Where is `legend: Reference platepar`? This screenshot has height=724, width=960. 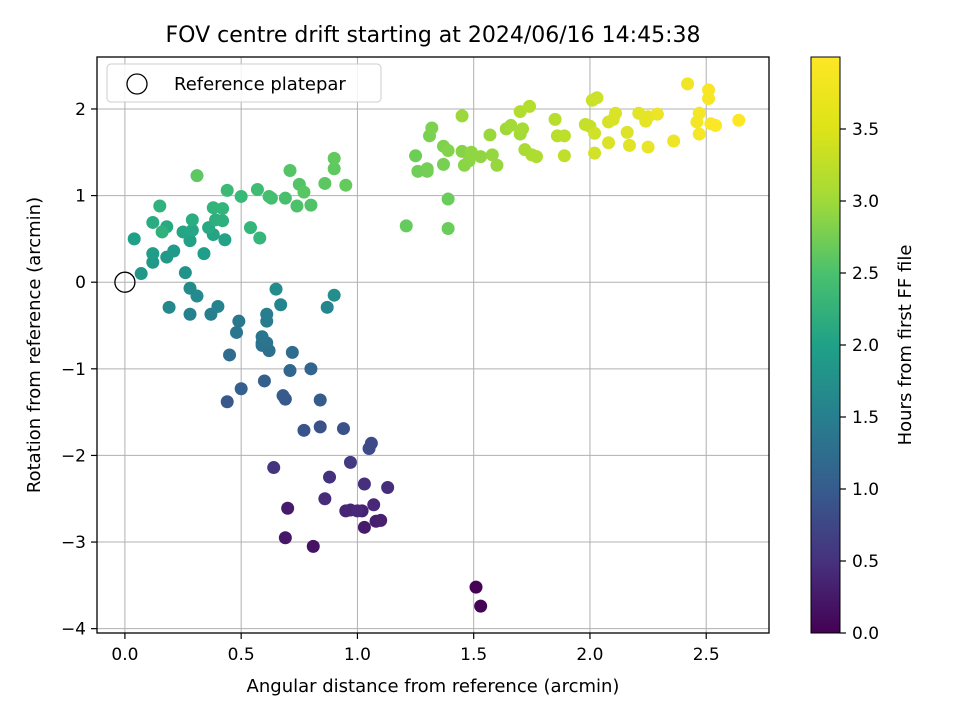 legend: Reference platepar is located at coordinates (244, 83).